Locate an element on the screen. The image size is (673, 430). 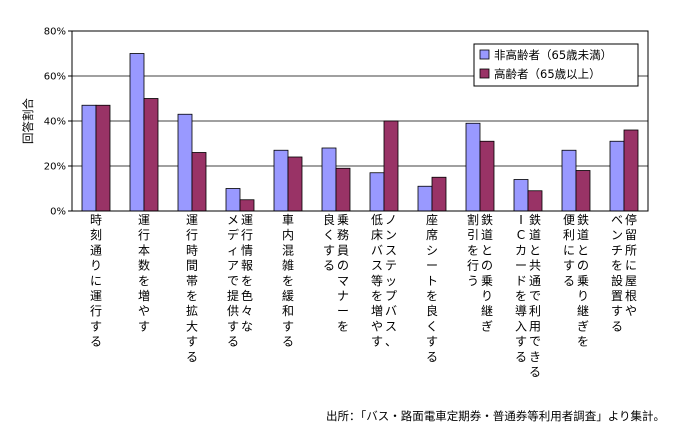
legend-label-elderly: 高齢者（65歳以上） is located at coordinates (547, 74).